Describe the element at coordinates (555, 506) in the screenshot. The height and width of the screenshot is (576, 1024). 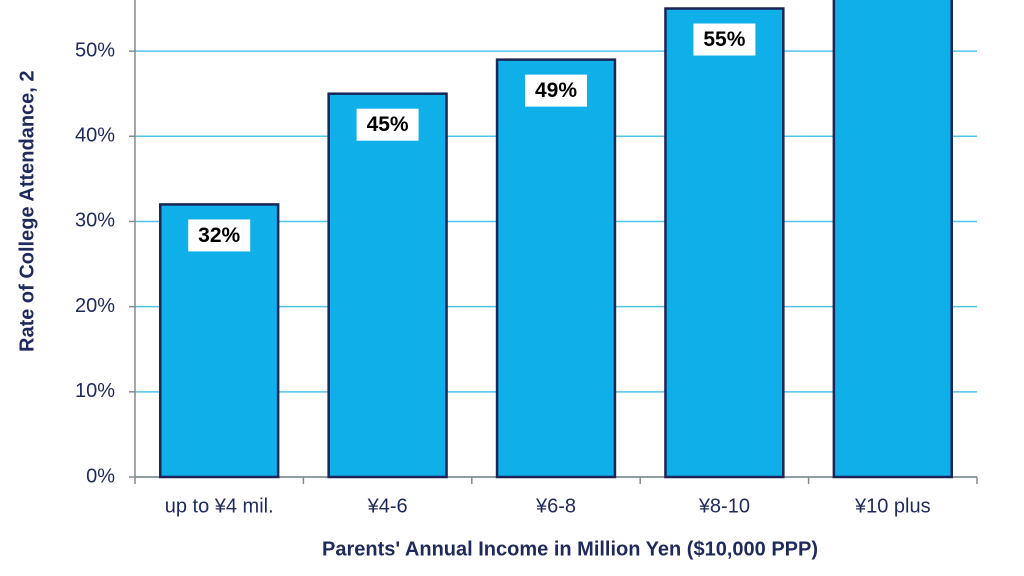
I see `x-tick-label: ¥6-8` at that location.